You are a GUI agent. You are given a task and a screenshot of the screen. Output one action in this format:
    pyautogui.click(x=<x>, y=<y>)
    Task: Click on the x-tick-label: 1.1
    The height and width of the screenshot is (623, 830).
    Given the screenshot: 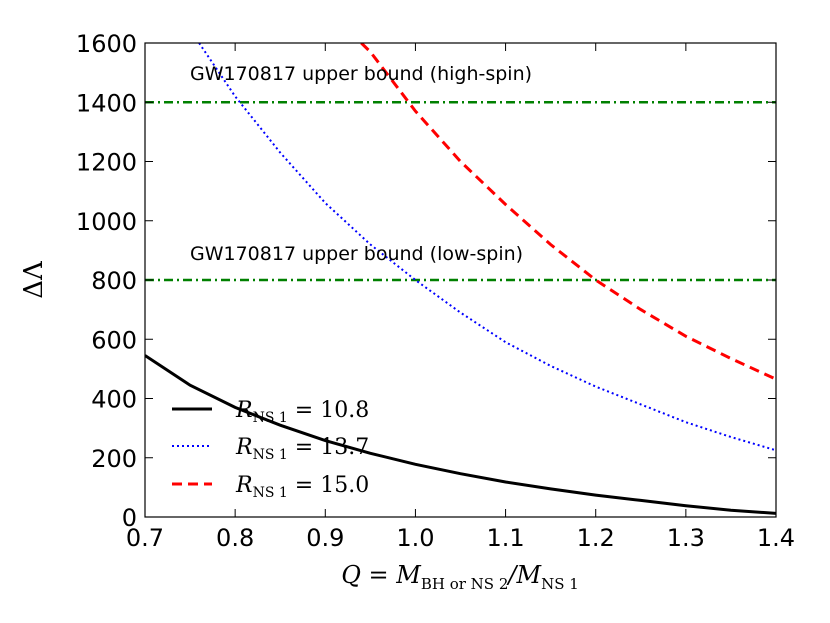 What is the action you would take?
    pyautogui.click(x=505, y=538)
    